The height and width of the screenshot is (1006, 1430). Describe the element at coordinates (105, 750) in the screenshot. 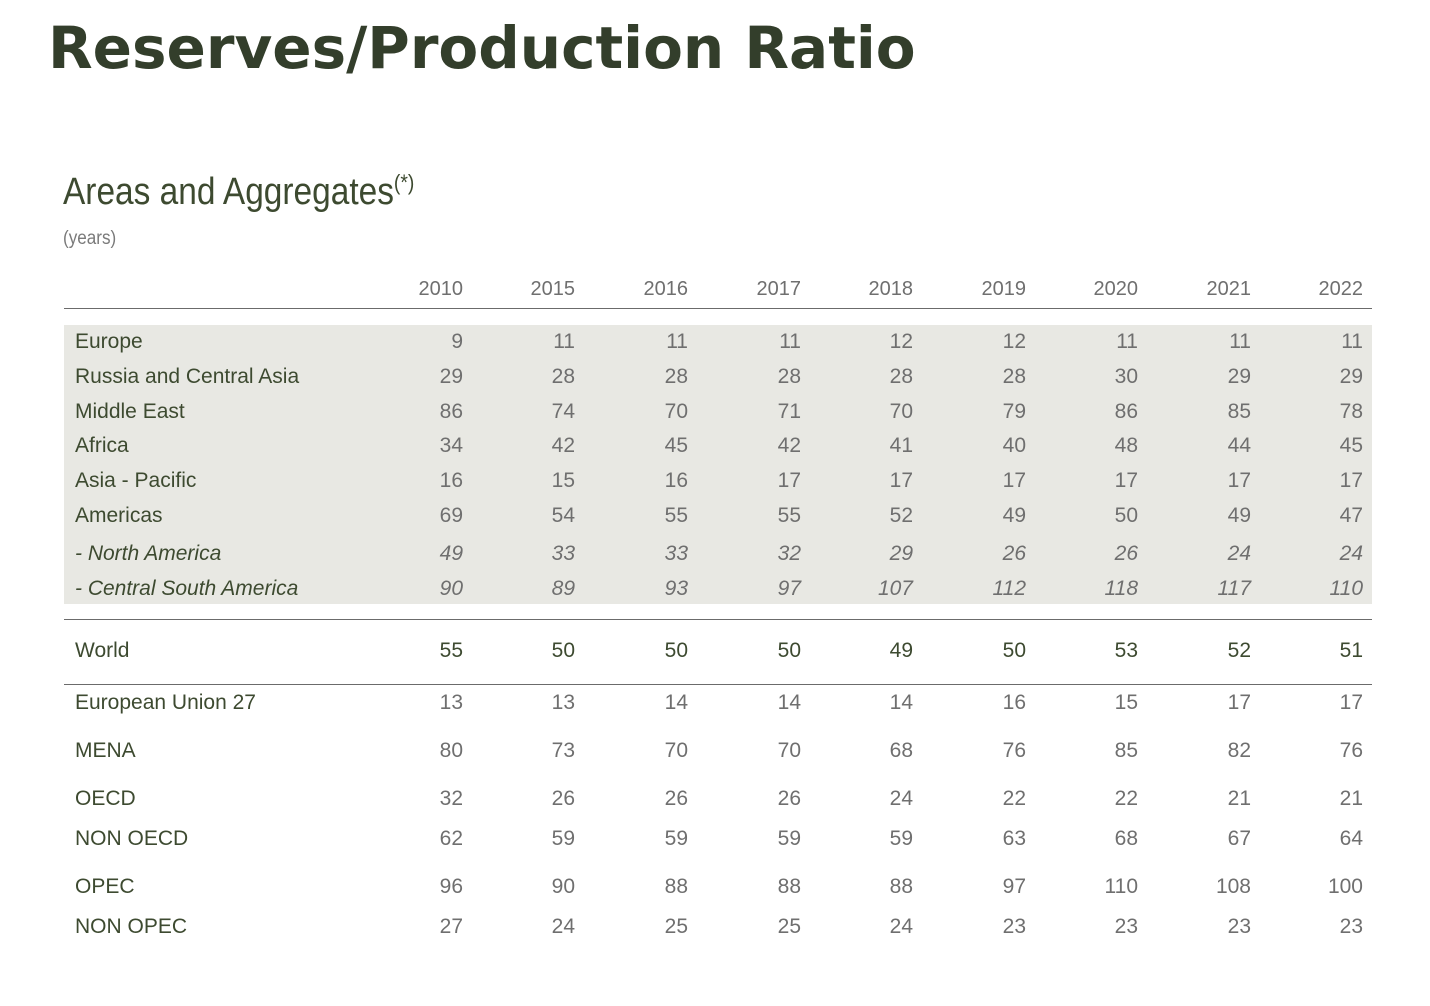

I see `row-label: MENA` at that location.